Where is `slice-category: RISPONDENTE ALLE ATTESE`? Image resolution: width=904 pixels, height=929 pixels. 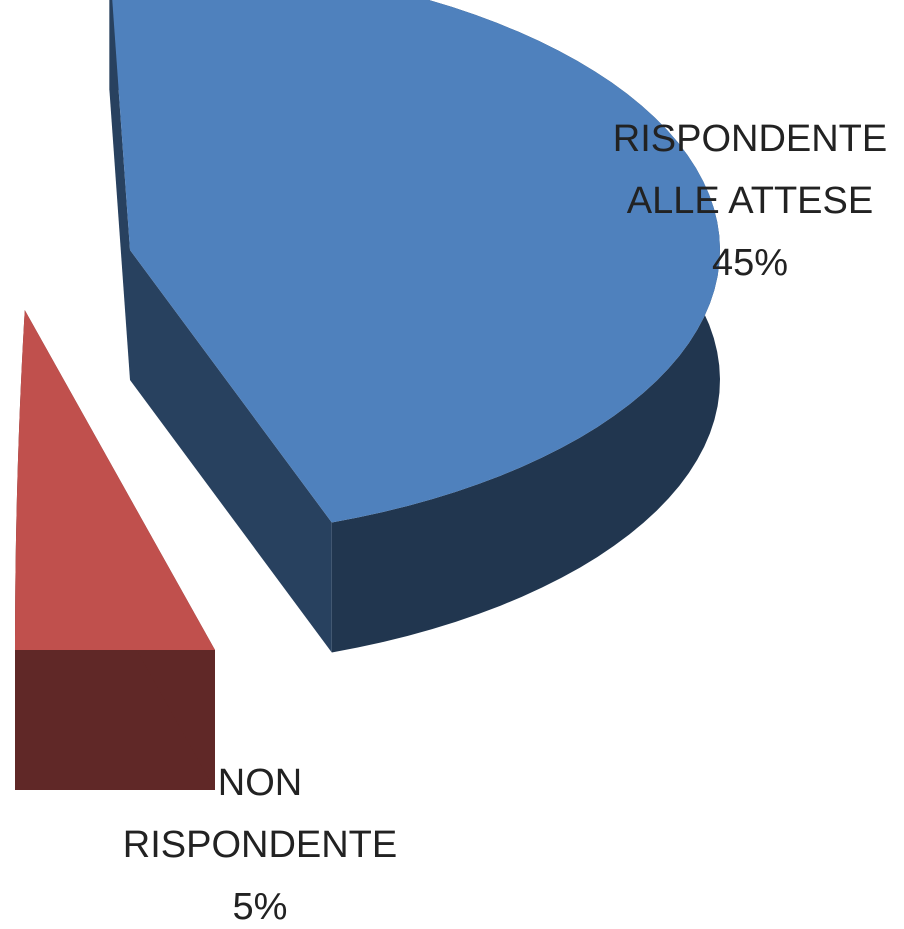
slice-category: RISPONDENTE ALLE ATTESE is located at coordinates (750, 170).